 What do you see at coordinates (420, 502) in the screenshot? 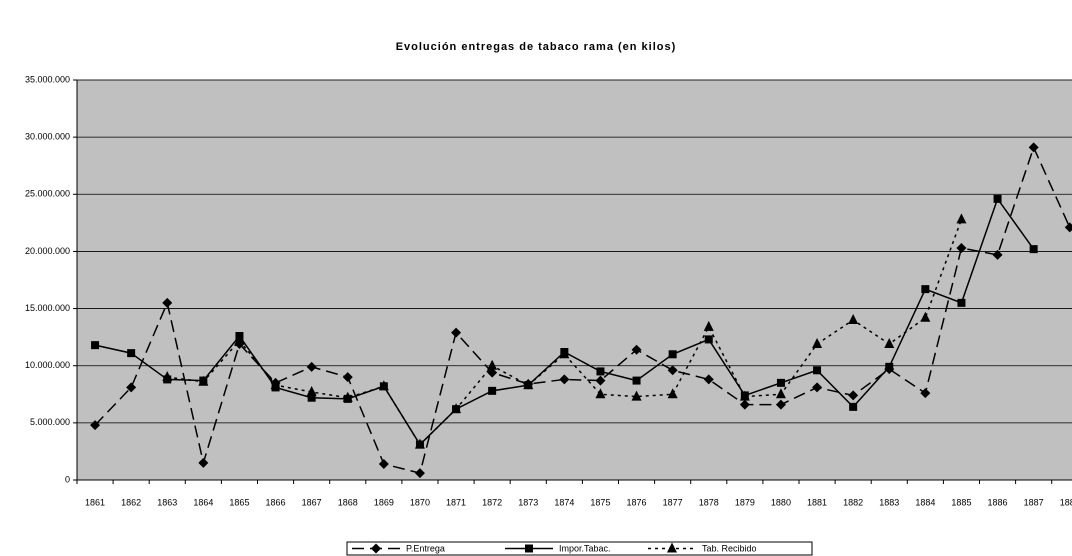
I see `x-tick-label: 1870` at bounding box center [420, 502].